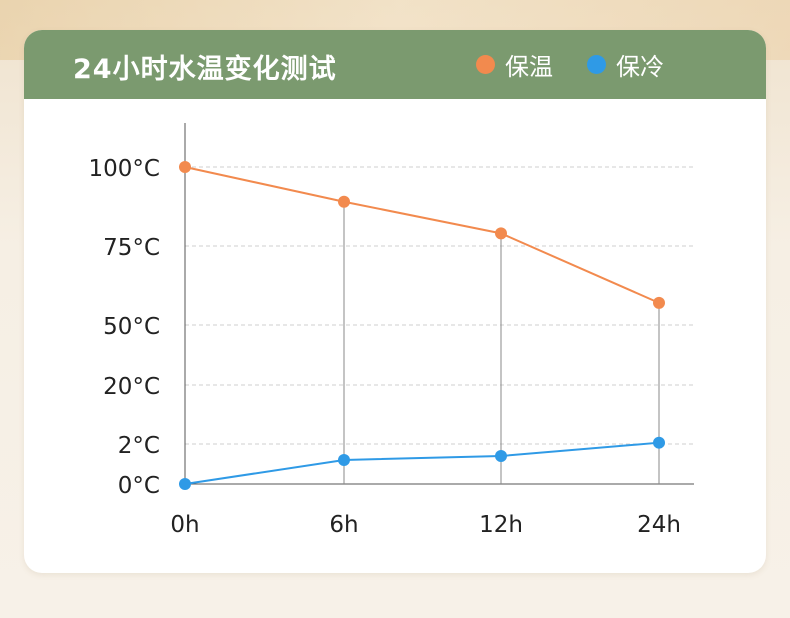  What do you see at coordinates (659, 525) in the screenshot?
I see `x-tick-label: 24h` at bounding box center [659, 525].